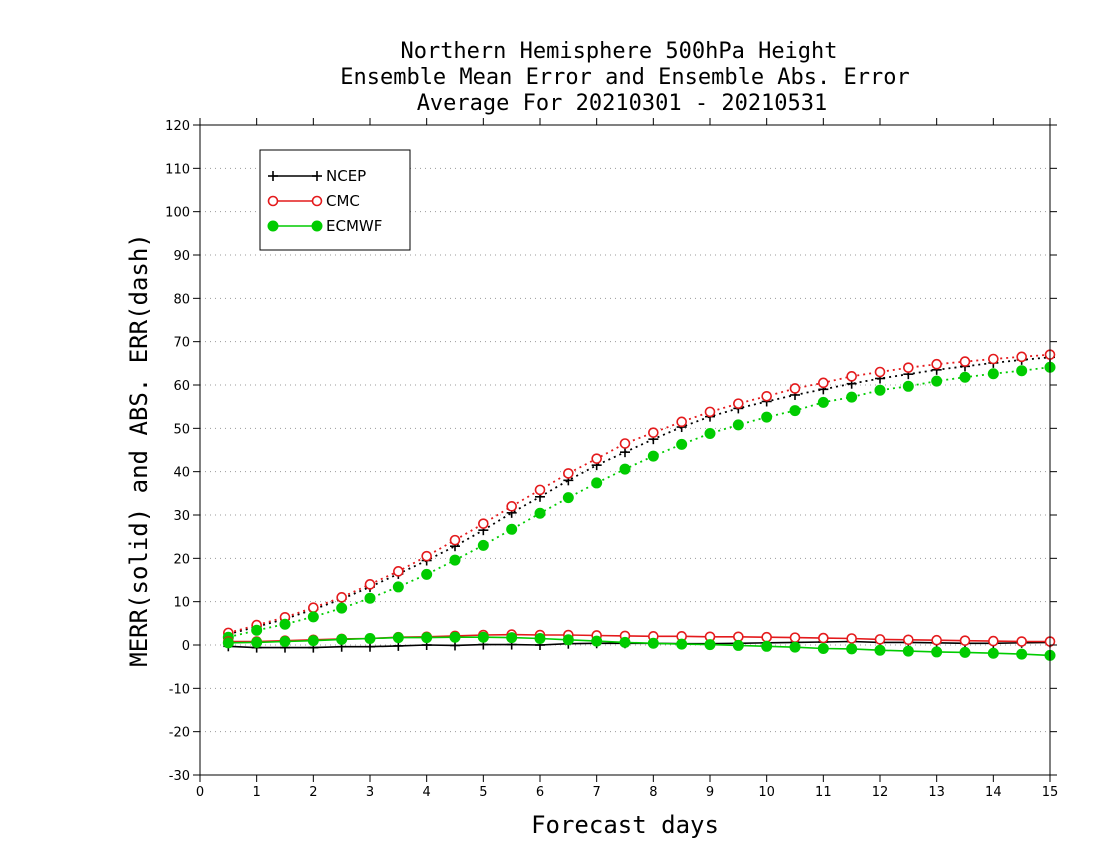  Describe the element at coordinates (181, 386) in the screenshot. I see `y-tick-label: 60` at that location.